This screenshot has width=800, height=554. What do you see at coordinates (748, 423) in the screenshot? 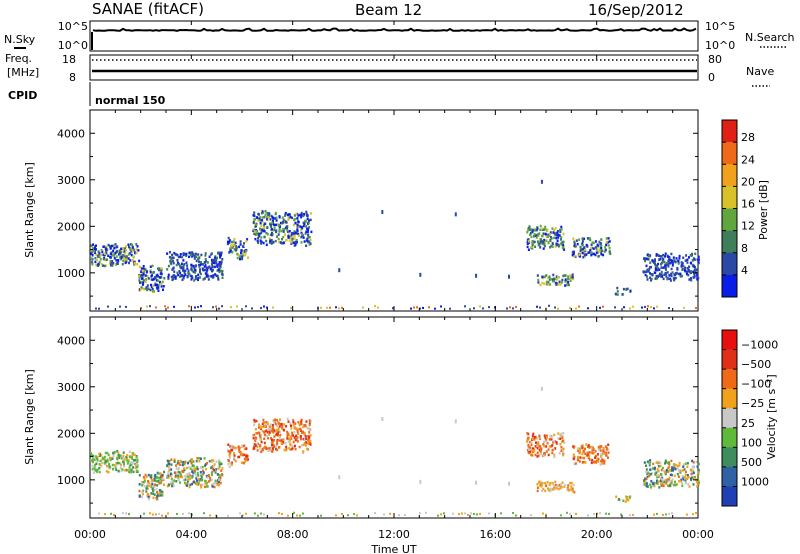
I see `colorbar-tick-label: 25` at bounding box center [748, 423].